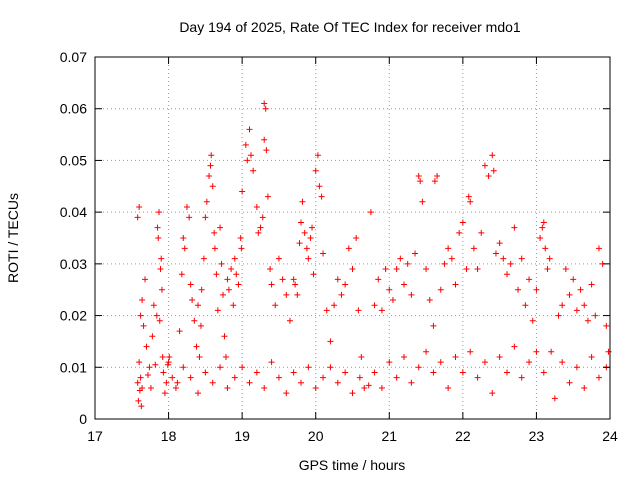 The image size is (640, 480). What do you see at coordinates (73, 109) in the screenshot?
I see `y-tick-label: 0.06` at bounding box center [73, 109].